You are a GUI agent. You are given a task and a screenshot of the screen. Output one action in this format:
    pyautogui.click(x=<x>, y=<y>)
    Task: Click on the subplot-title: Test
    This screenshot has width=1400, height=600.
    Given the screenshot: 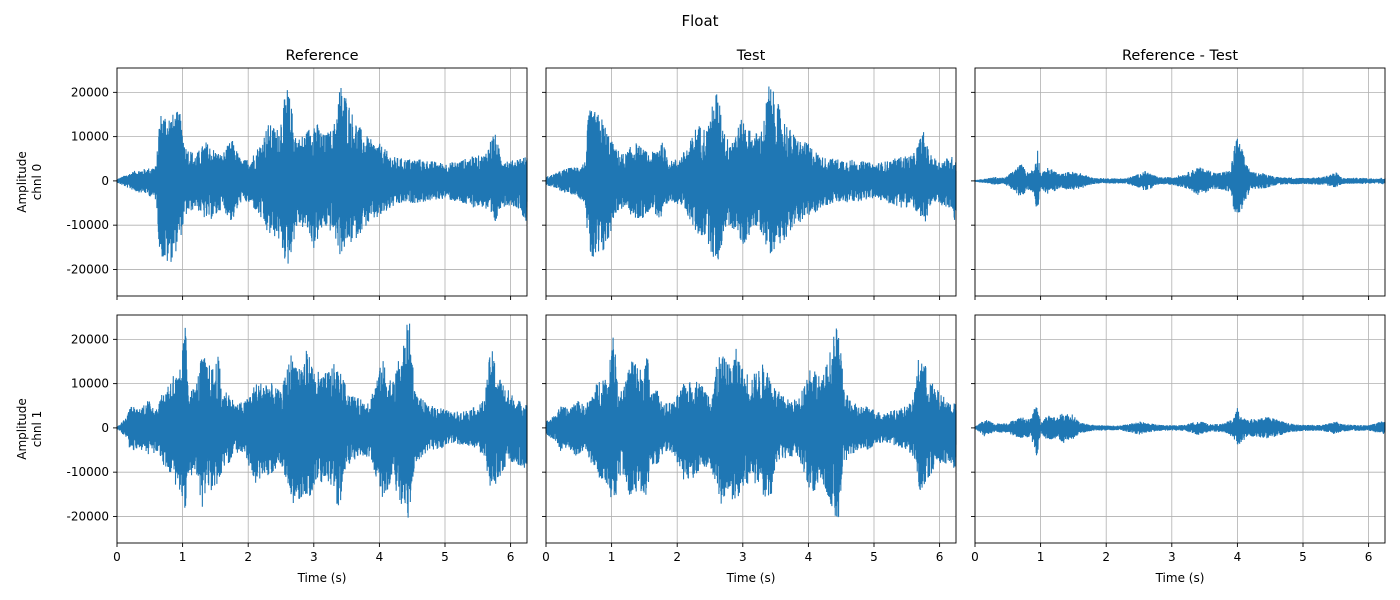 What is the action you would take?
    pyautogui.click(x=751, y=56)
    